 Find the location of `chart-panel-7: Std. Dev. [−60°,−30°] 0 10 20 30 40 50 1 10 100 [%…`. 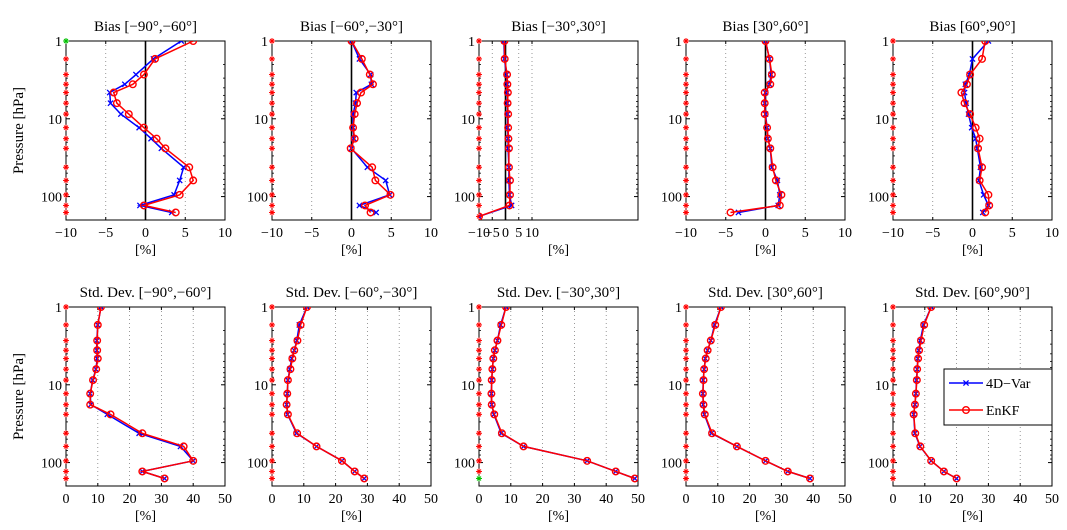

chart-panel-7: Std. Dev. [−60°,−30°] 0 10 20 30 40 50 1 10 100 [%… is located at coordinates (342, 404).